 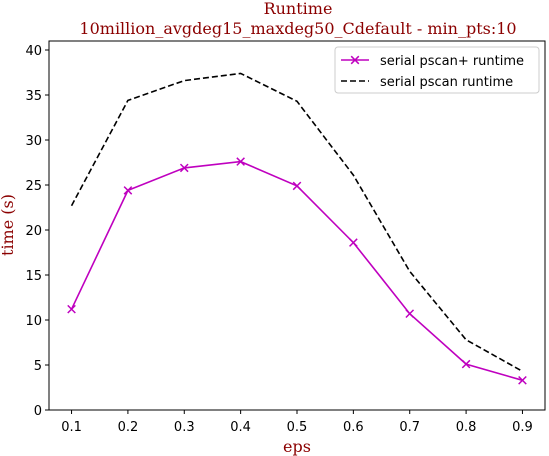 What do you see at coordinates (33, 231) in the screenshot?
I see `y-tick-label: 20` at bounding box center [33, 231].